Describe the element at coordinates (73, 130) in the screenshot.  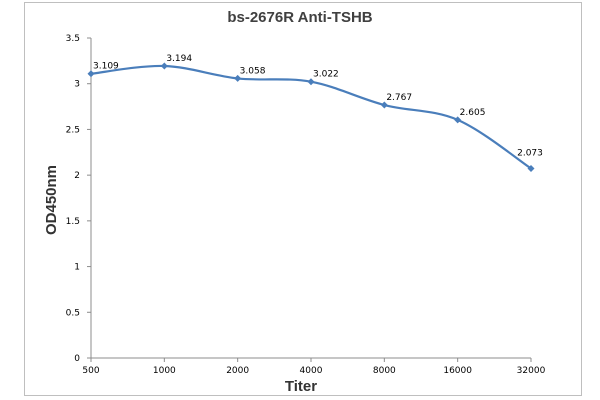
I see `y-tick-label: 2.5` at that location.